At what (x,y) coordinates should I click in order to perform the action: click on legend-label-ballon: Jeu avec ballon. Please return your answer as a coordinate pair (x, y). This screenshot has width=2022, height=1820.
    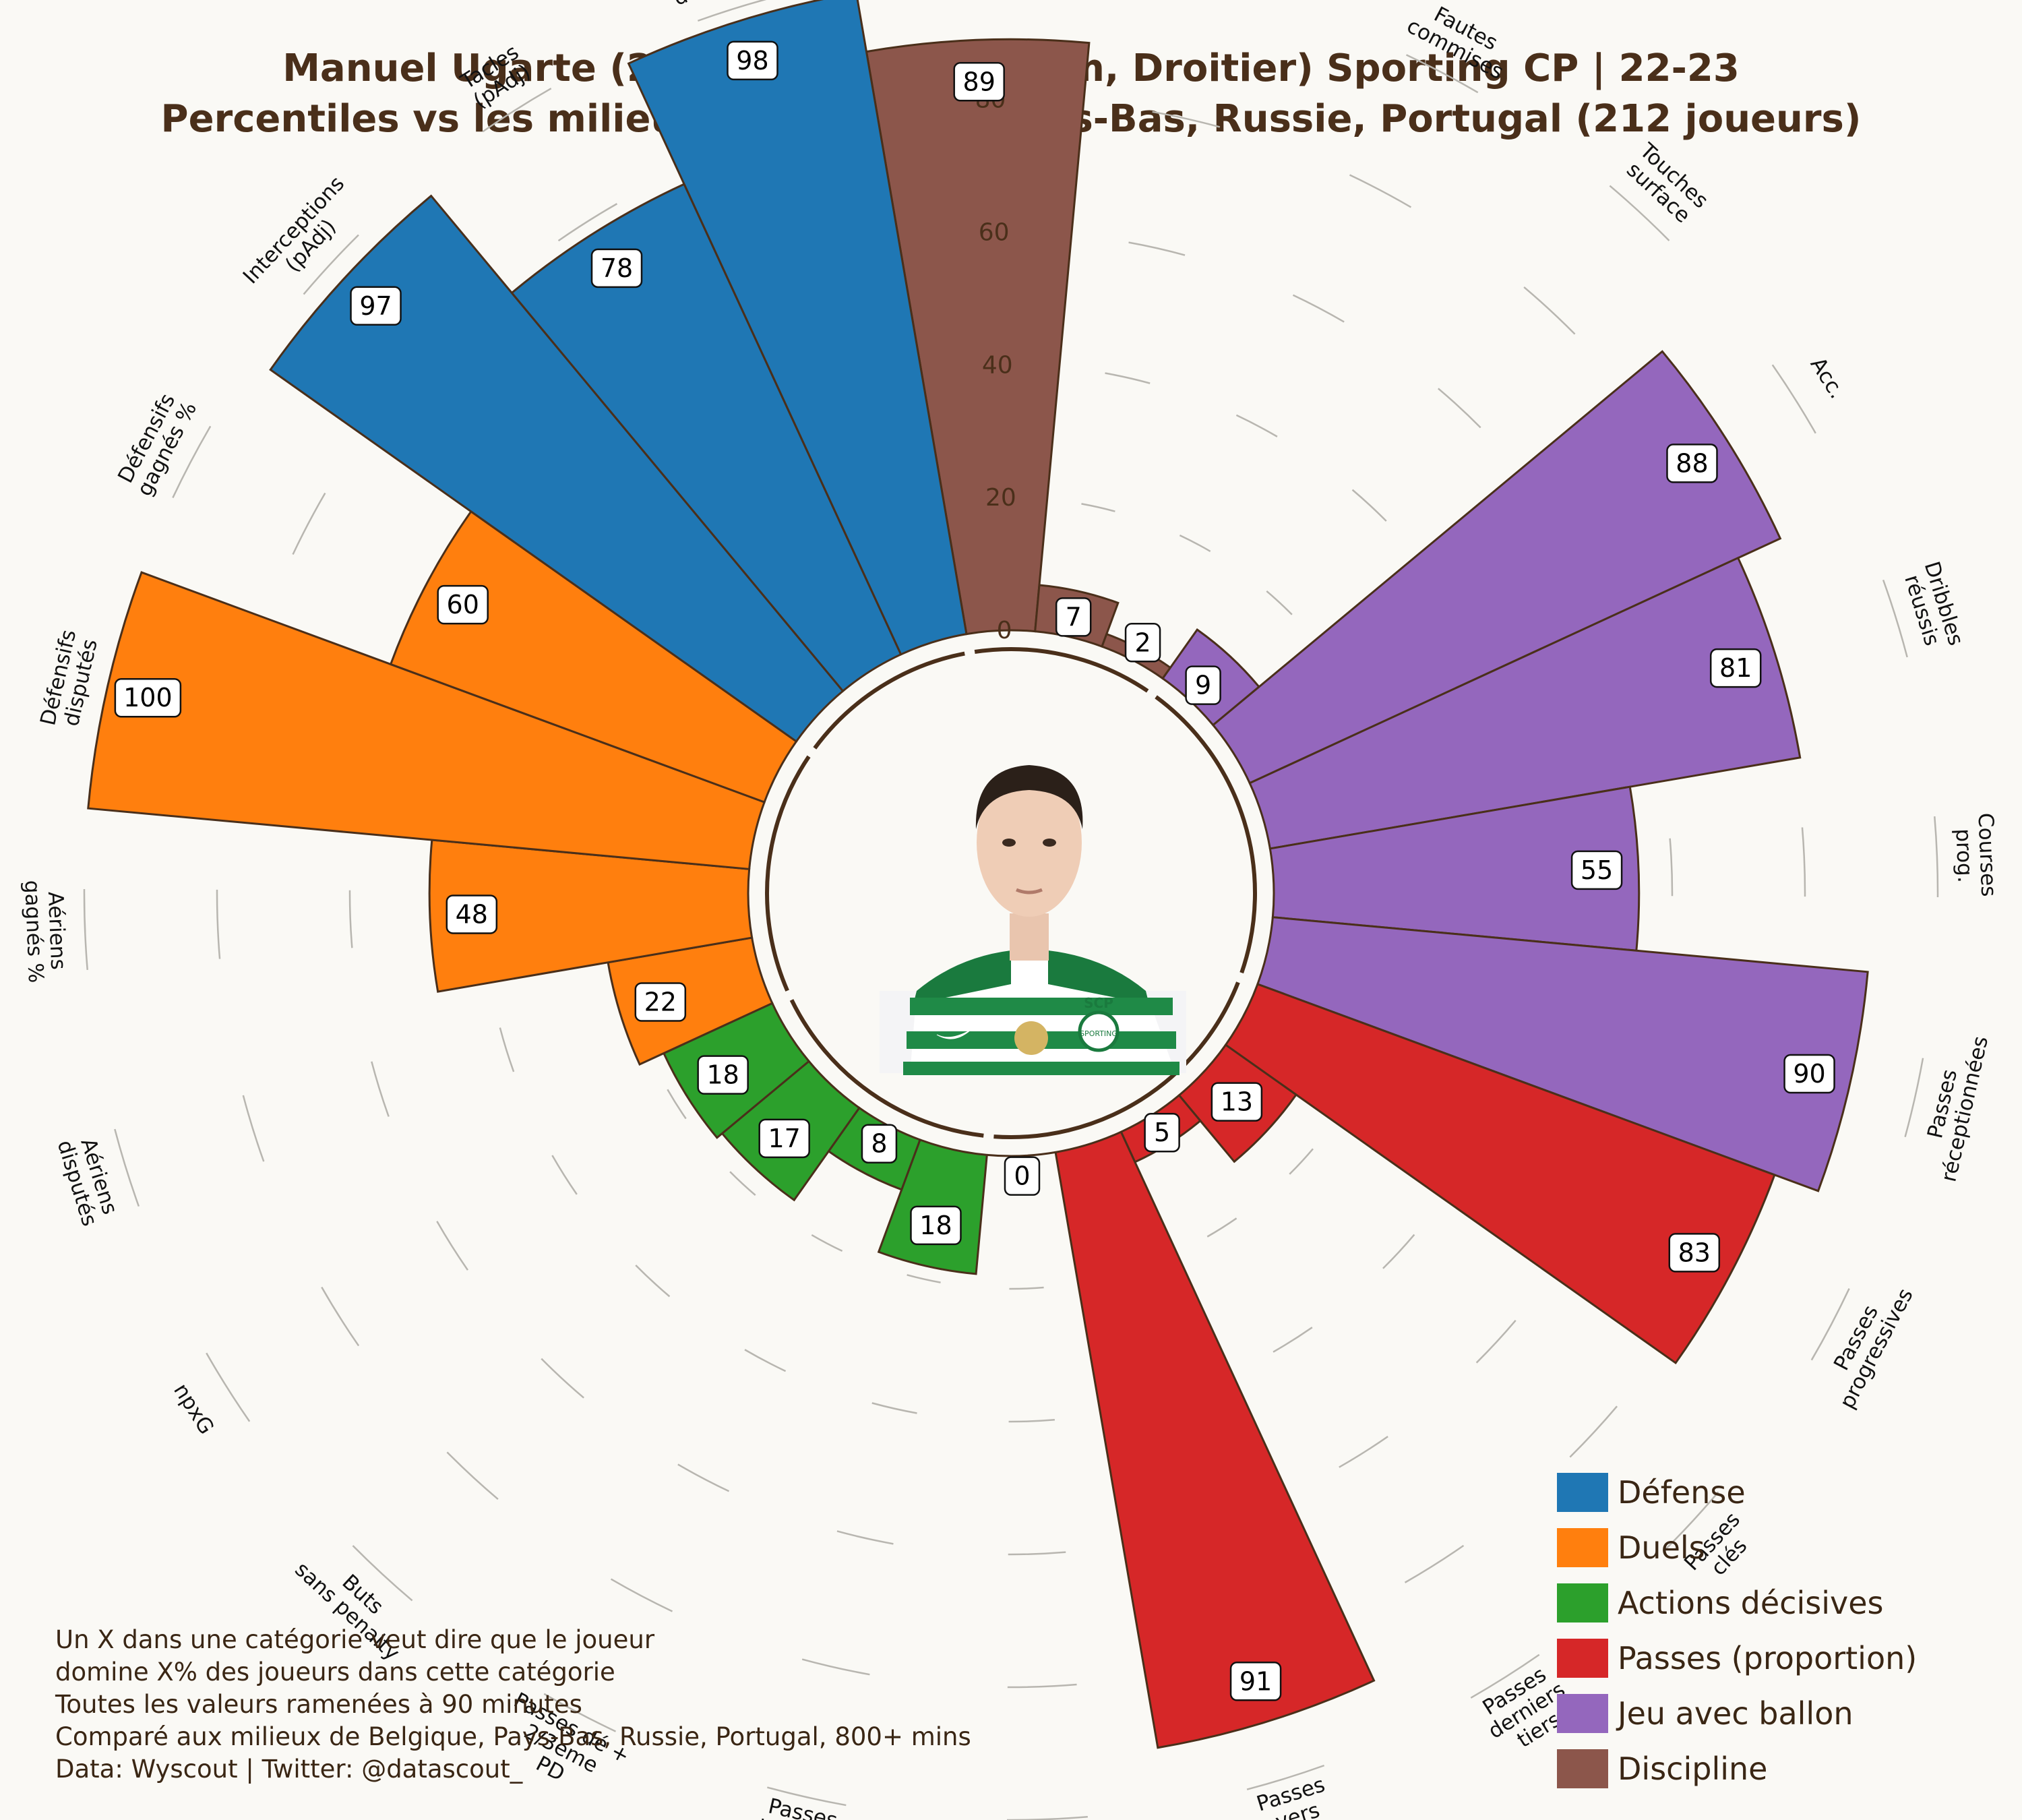
    Looking at the image, I should click on (1735, 1713).